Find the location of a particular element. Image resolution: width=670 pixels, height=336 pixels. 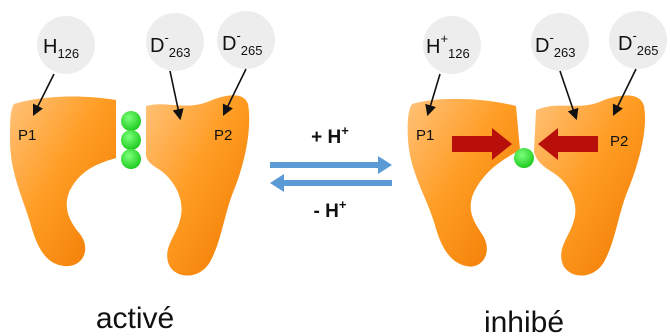

left-pointer-d263 is located at coordinates (176, 95).